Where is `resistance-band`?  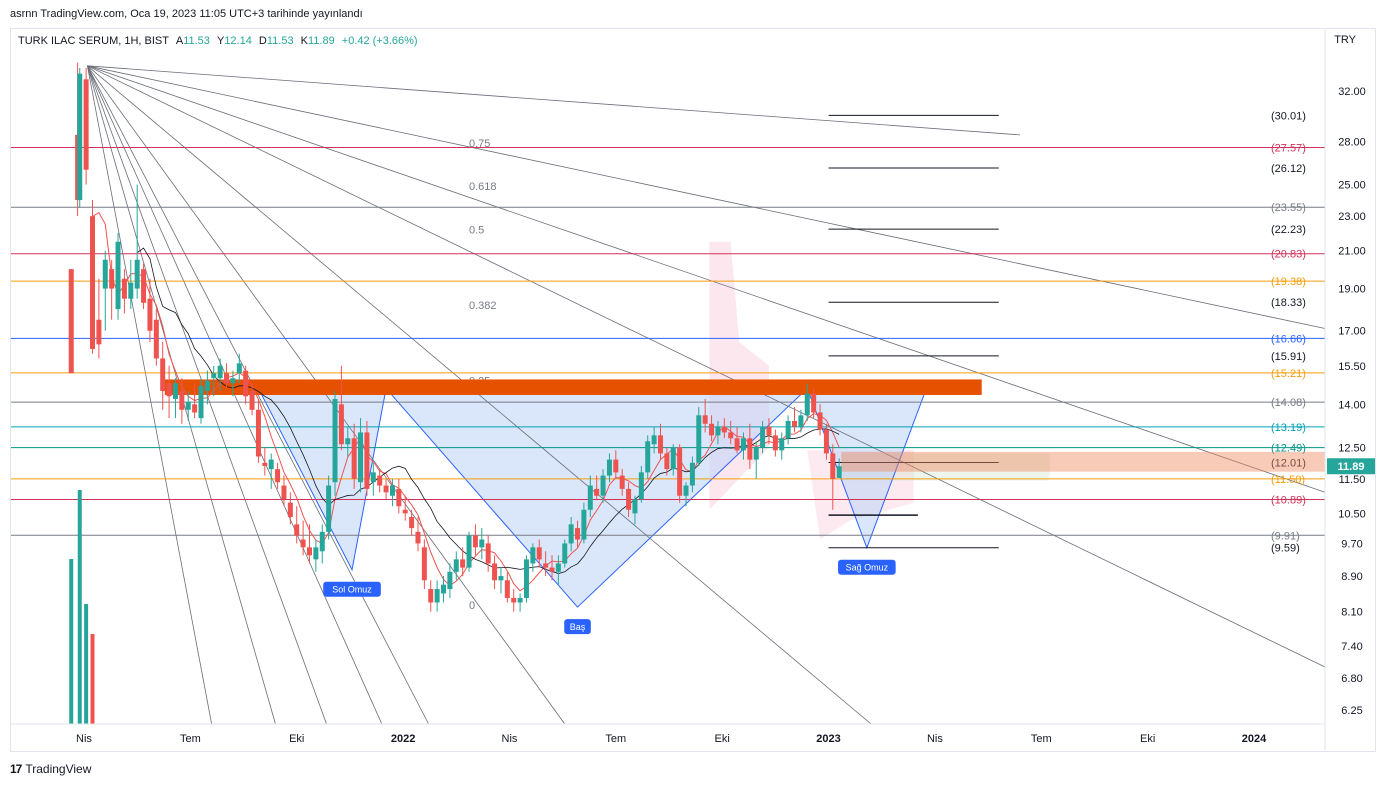 resistance-band is located at coordinates (1083, 461).